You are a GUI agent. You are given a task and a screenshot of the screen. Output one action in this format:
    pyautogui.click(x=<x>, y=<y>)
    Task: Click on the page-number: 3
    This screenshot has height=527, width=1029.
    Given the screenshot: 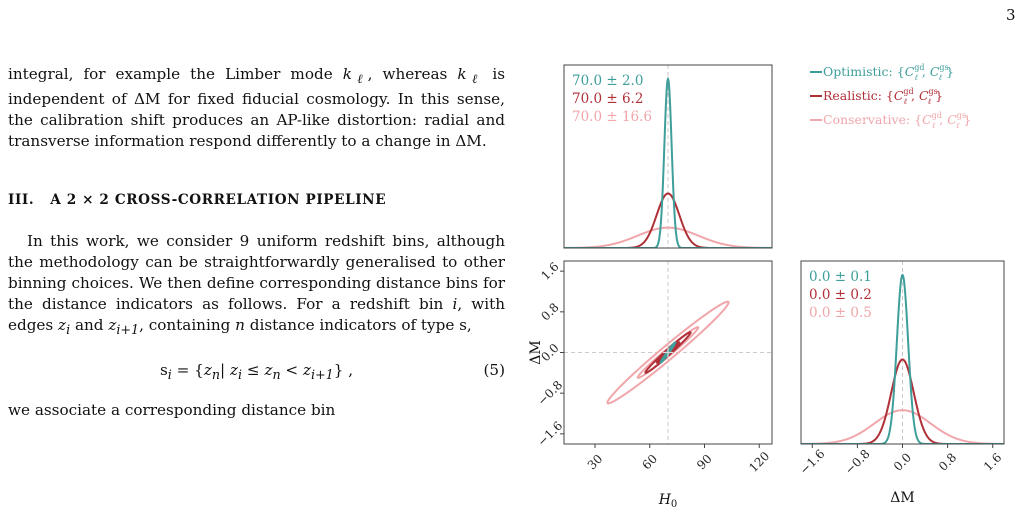 What is the action you would take?
    pyautogui.click(x=1011, y=15)
    